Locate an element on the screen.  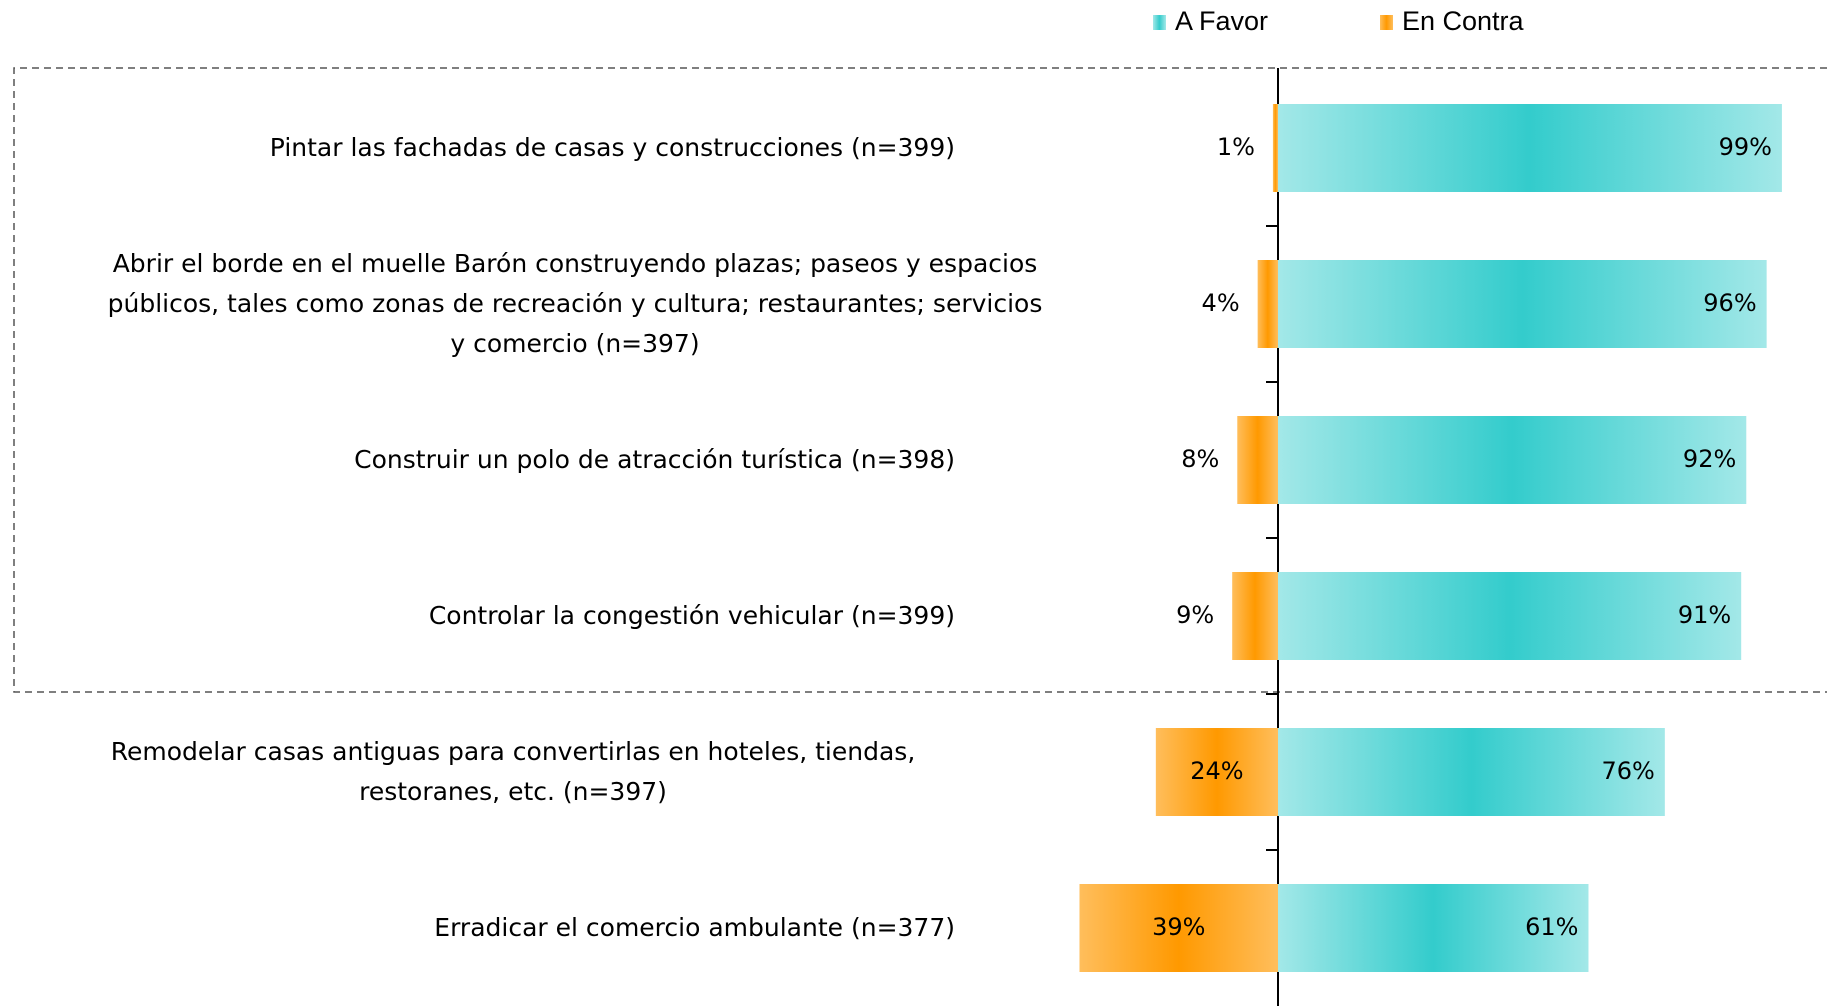
value-label: 39% is located at coordinates (1178, 927).